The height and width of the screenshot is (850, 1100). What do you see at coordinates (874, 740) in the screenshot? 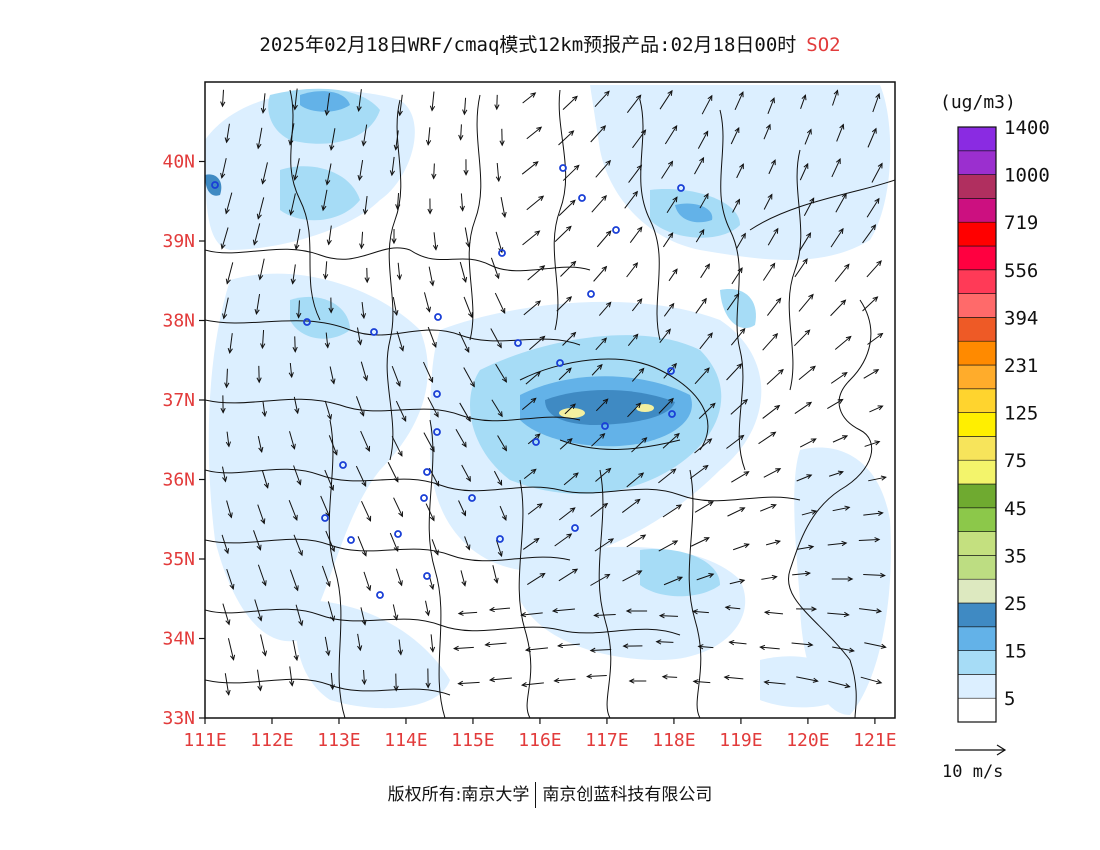
I see `lon-tick-label: 121E` at bounding box center [874, 740].